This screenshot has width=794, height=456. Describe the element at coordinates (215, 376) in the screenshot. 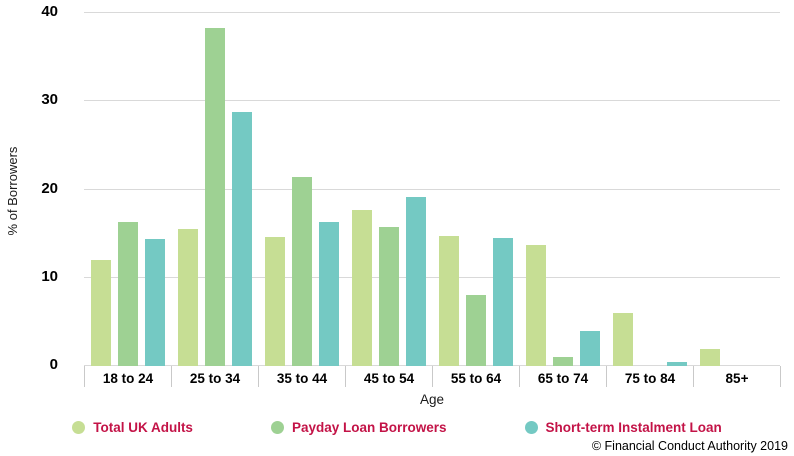

I see `x-tick-label: 25 to 34` at that location.